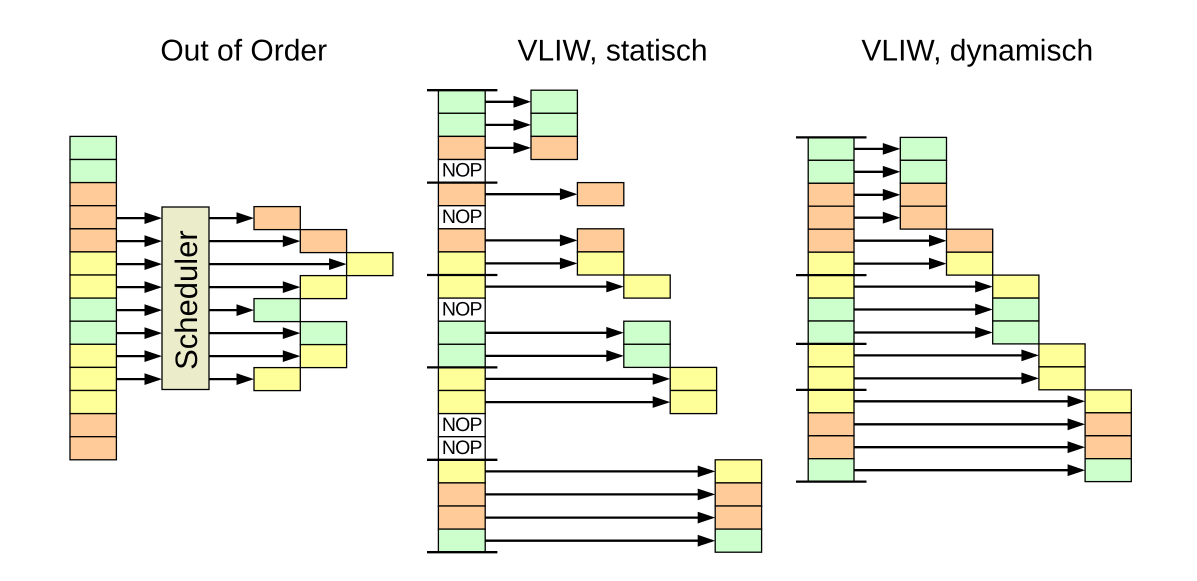 Image resolution: width=1197 pixels, height=581 pixels. I want to click on svg-text: Scheduler, so click(186, 300).